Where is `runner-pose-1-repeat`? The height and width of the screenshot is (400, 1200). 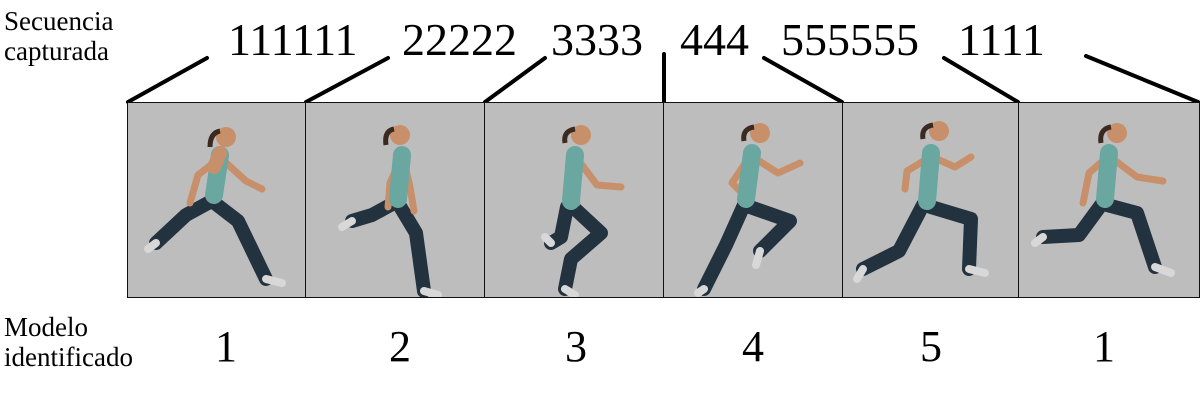 runner-pose-1-repeat is located at coordinates (1103, 200).